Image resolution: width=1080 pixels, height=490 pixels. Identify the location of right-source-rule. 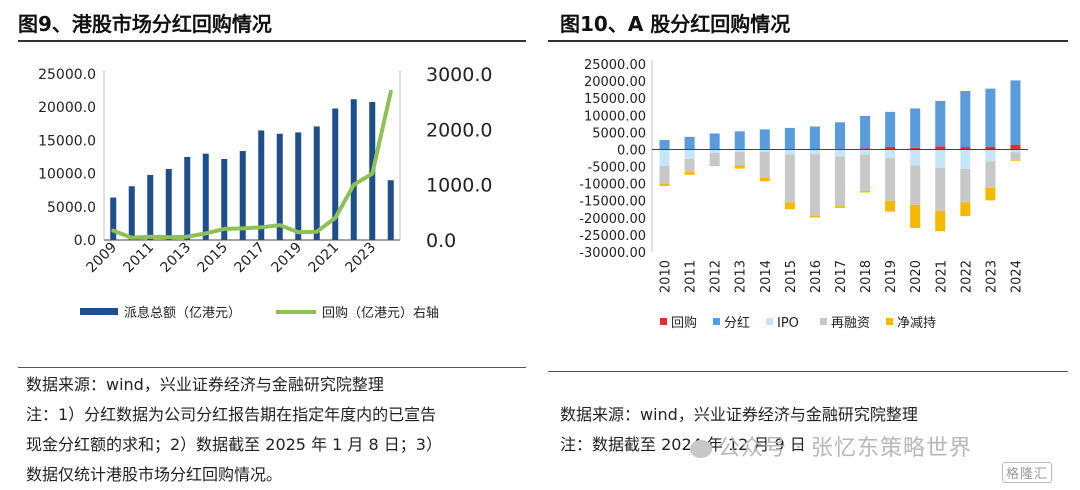
(808, 371).